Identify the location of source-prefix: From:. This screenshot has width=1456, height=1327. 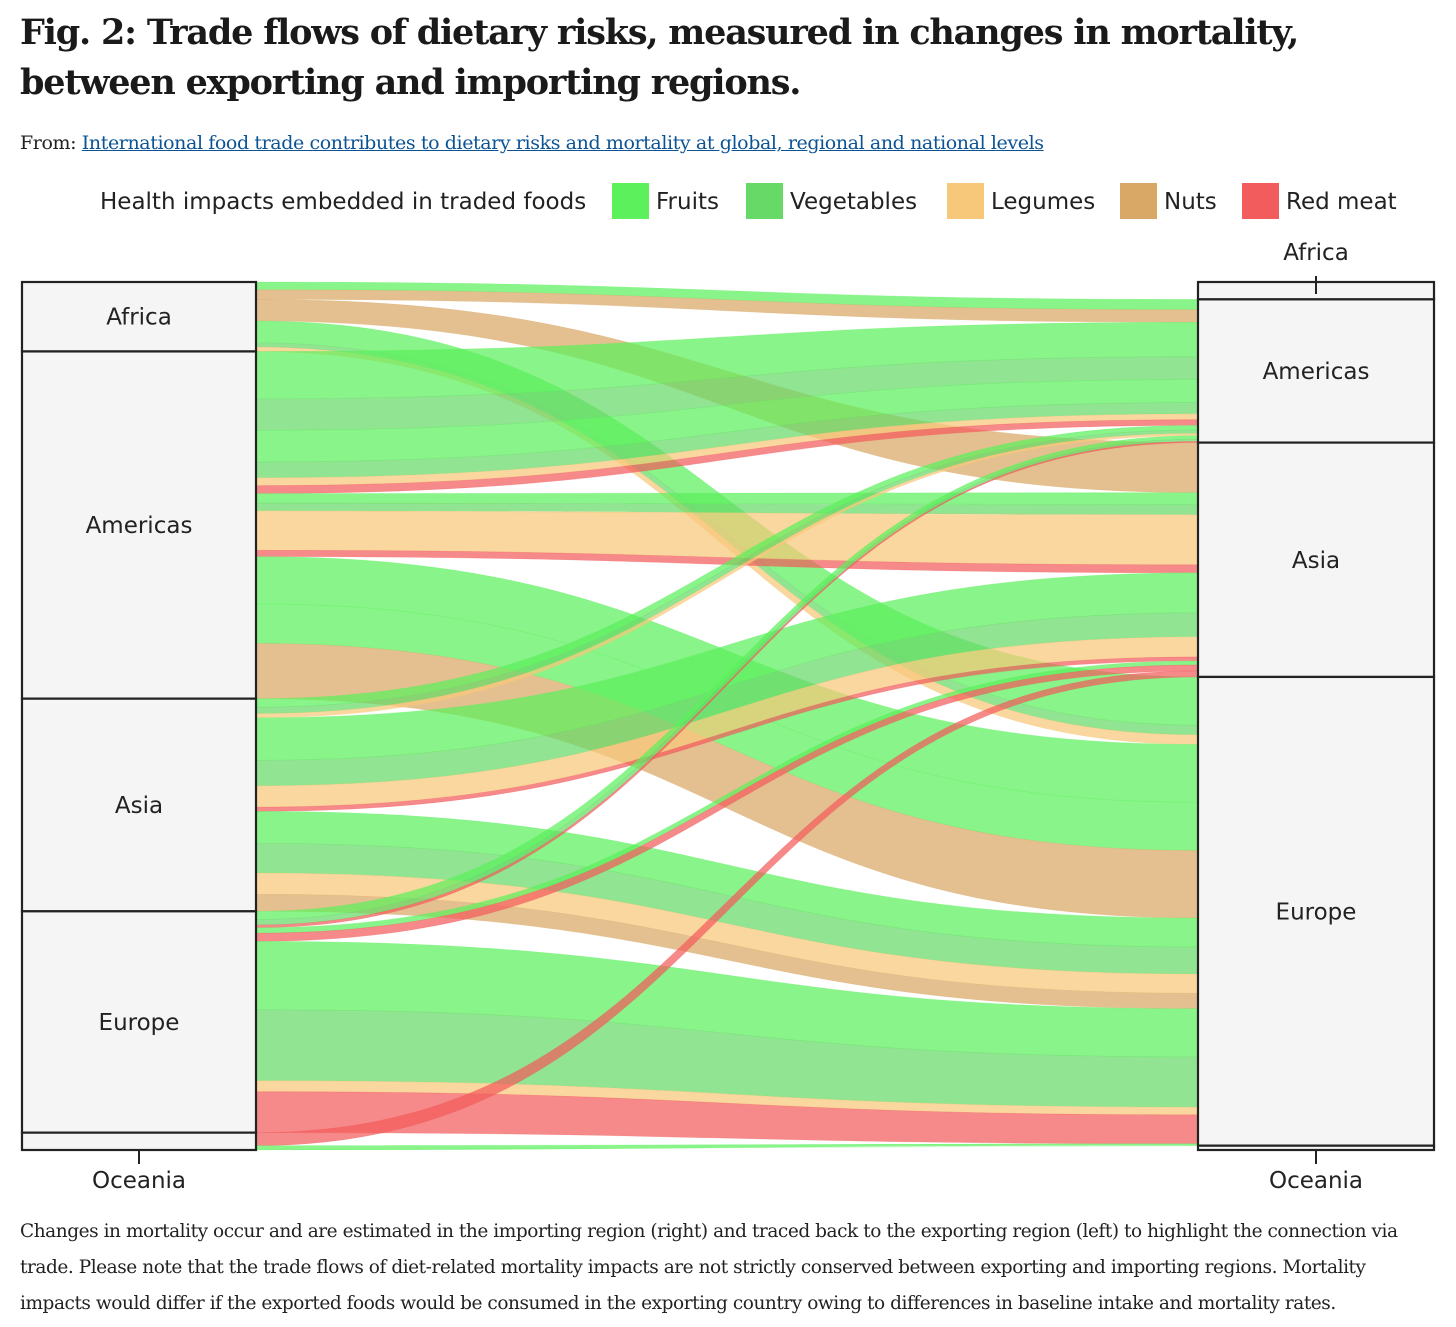
(48, 143).